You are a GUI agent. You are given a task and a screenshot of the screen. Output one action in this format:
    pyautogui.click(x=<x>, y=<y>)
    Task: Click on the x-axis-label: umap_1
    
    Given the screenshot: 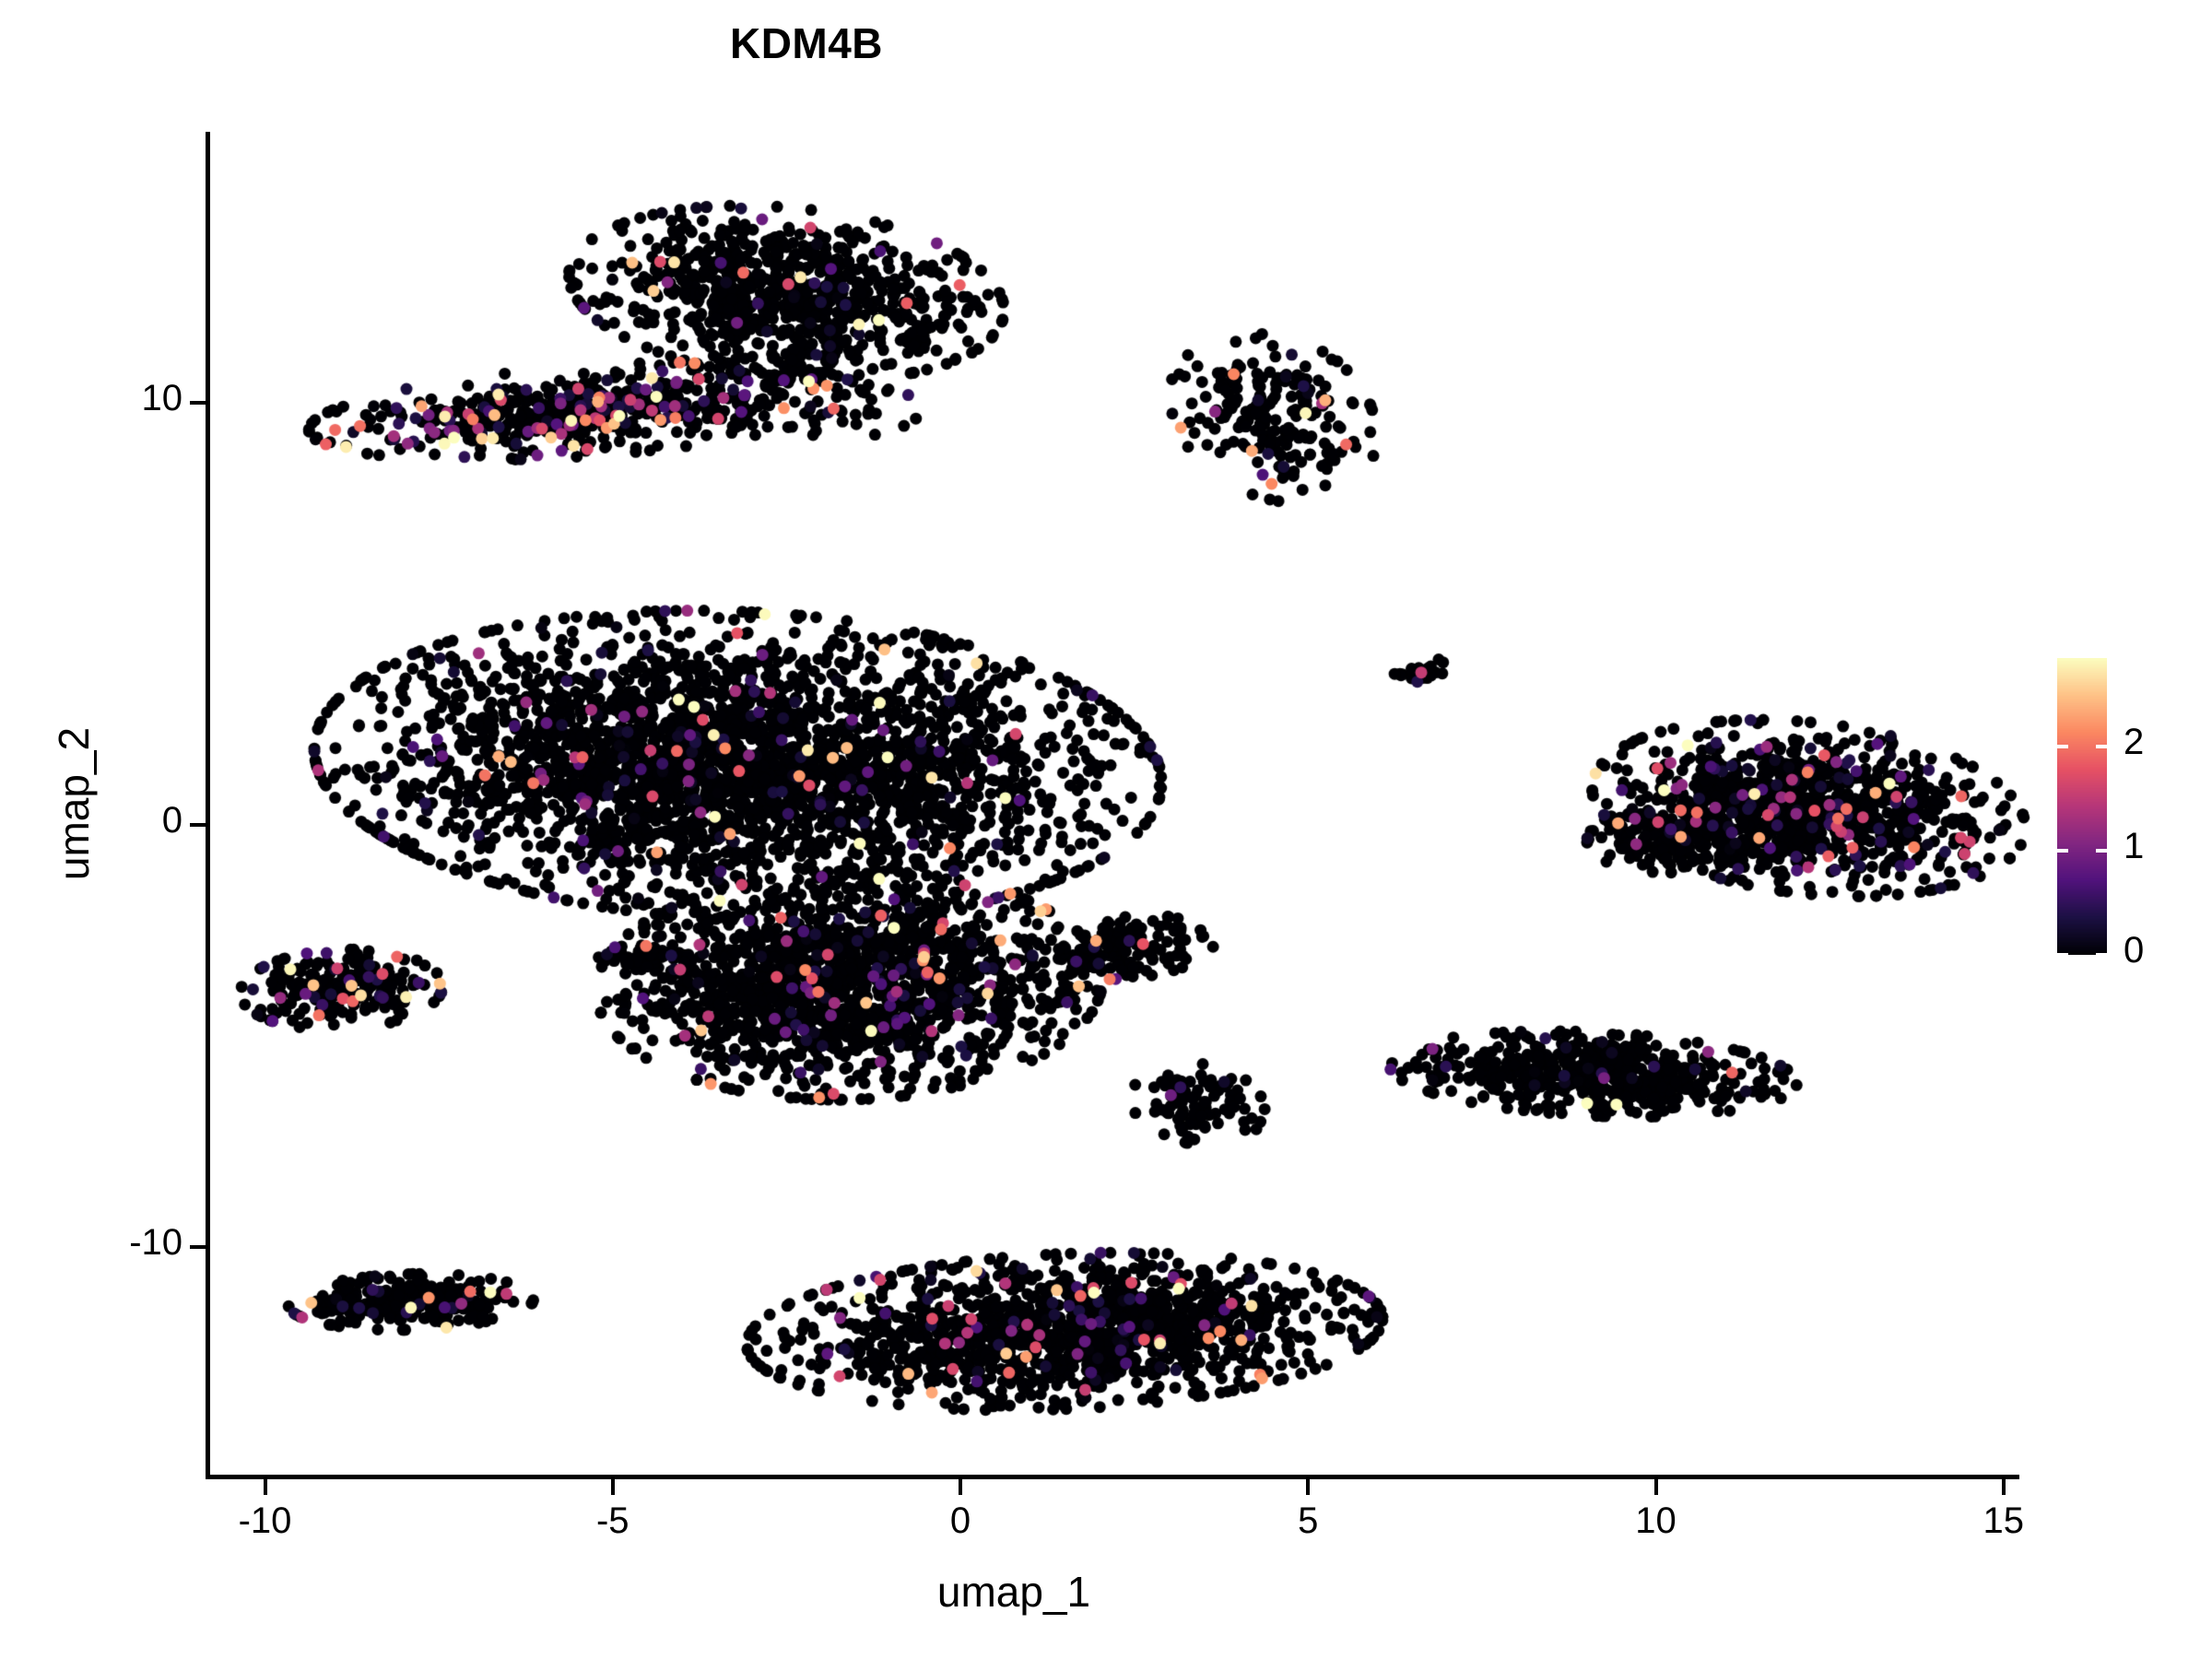 What is the action you would take?
    pyautogui.click(x=1013, y=1592)
    